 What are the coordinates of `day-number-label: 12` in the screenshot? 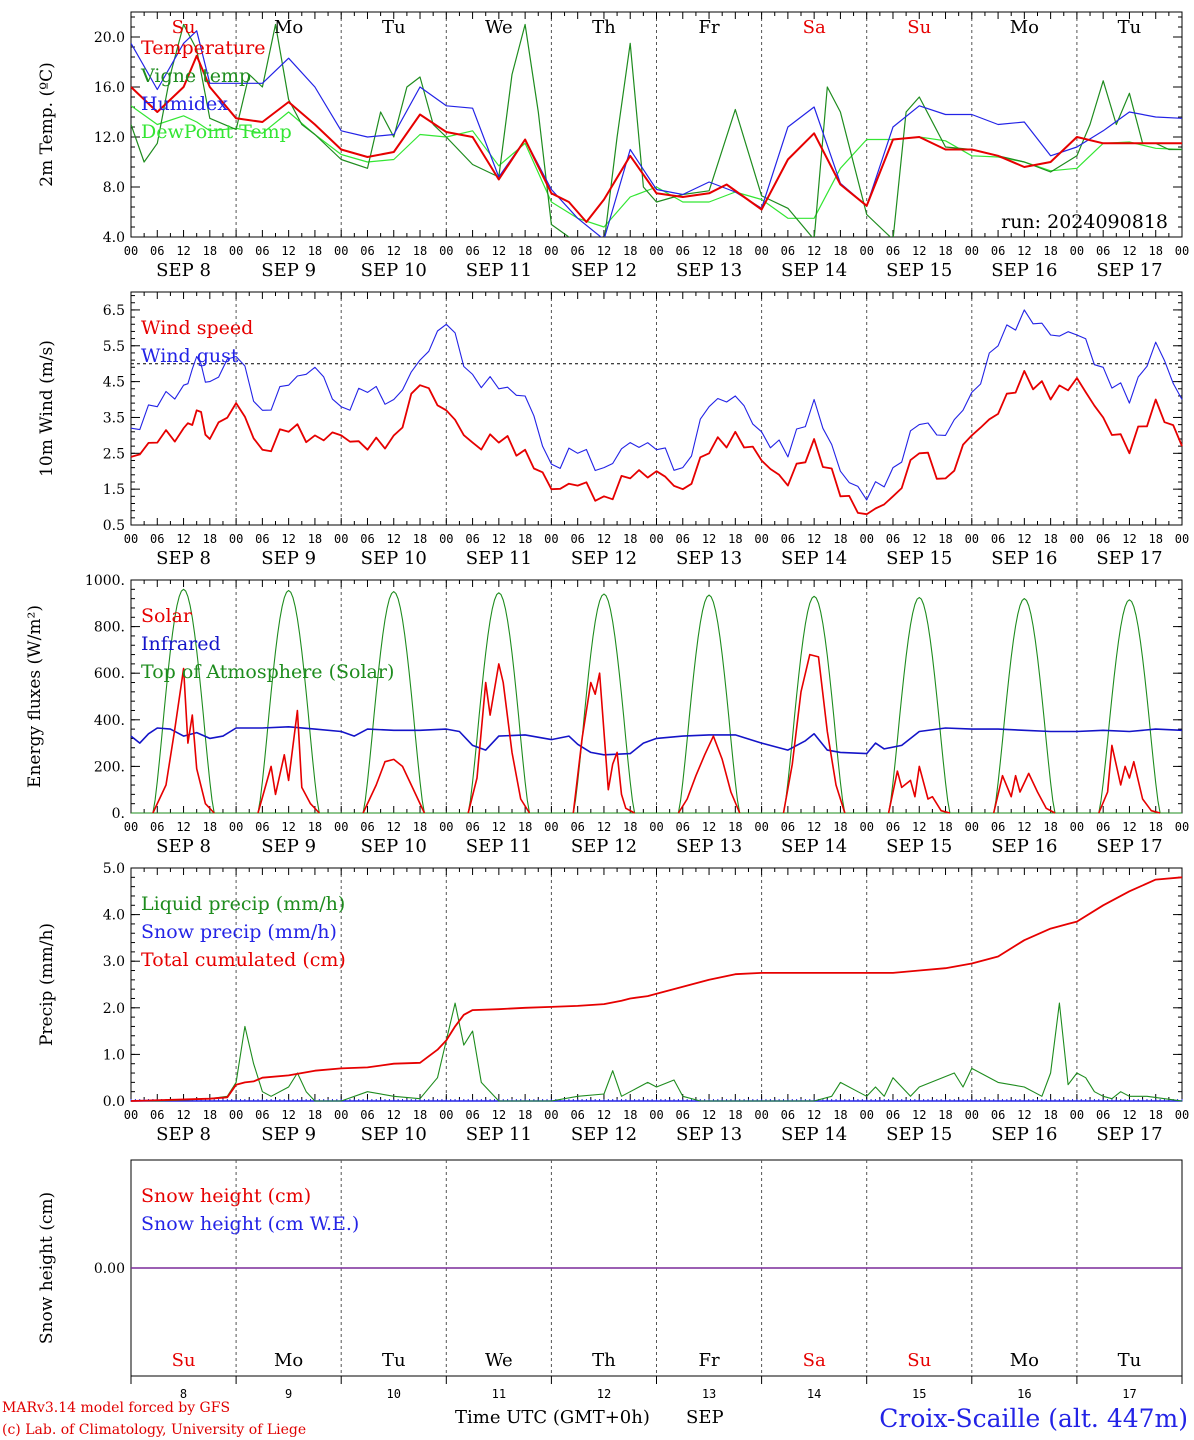 It's located at (604, 1394).